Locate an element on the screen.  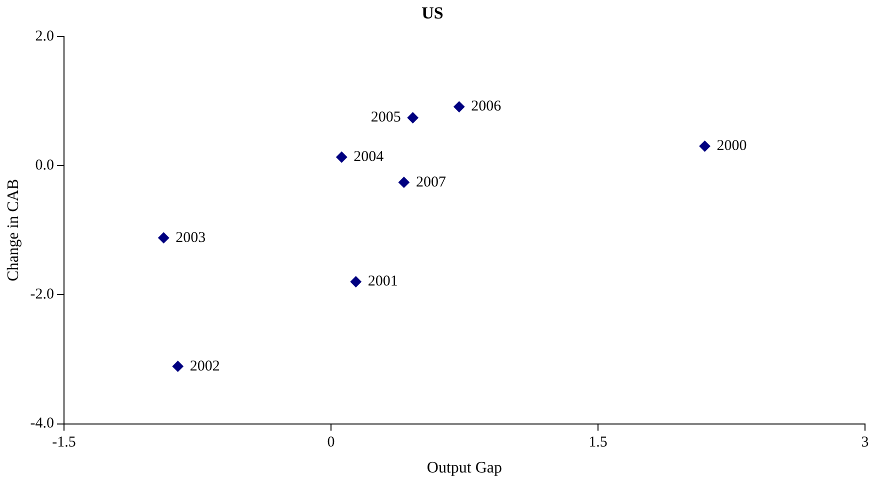
x-axis-title: Output Gap is located at coordinates (464, 468).